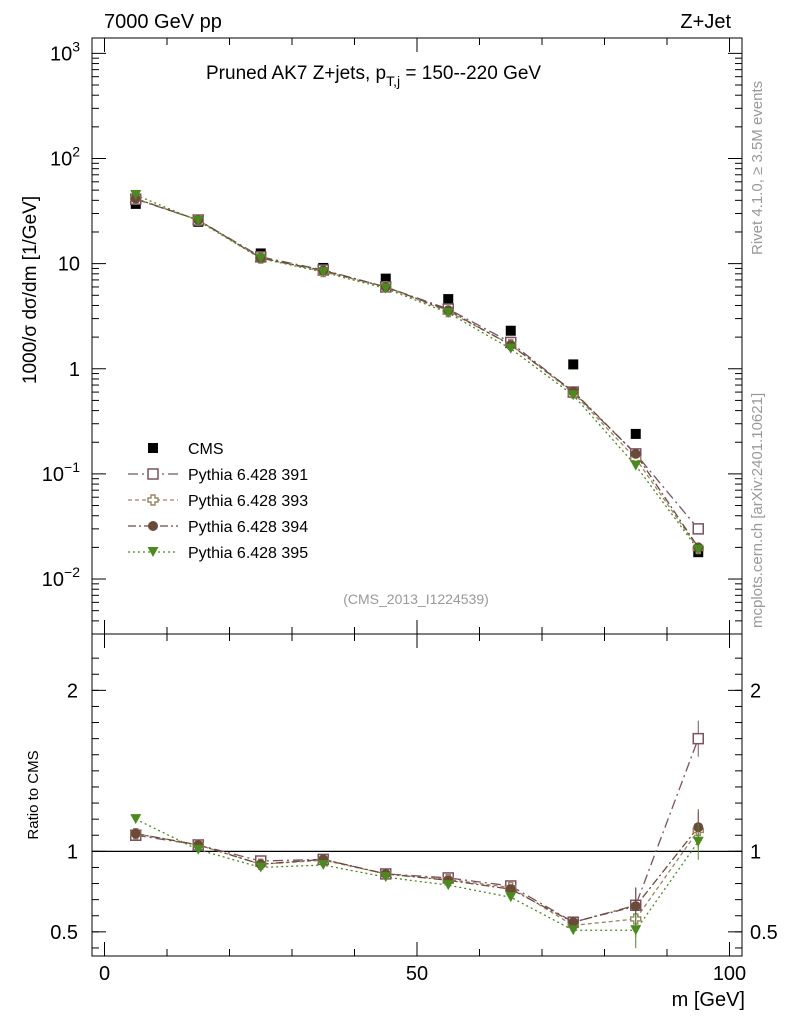 The image size is (786, 1029). What do you see at coordinates (72, 852) in the screenshot?
I see `ratio-y-tick-label-left: 1` at bounding box center [72, 852].